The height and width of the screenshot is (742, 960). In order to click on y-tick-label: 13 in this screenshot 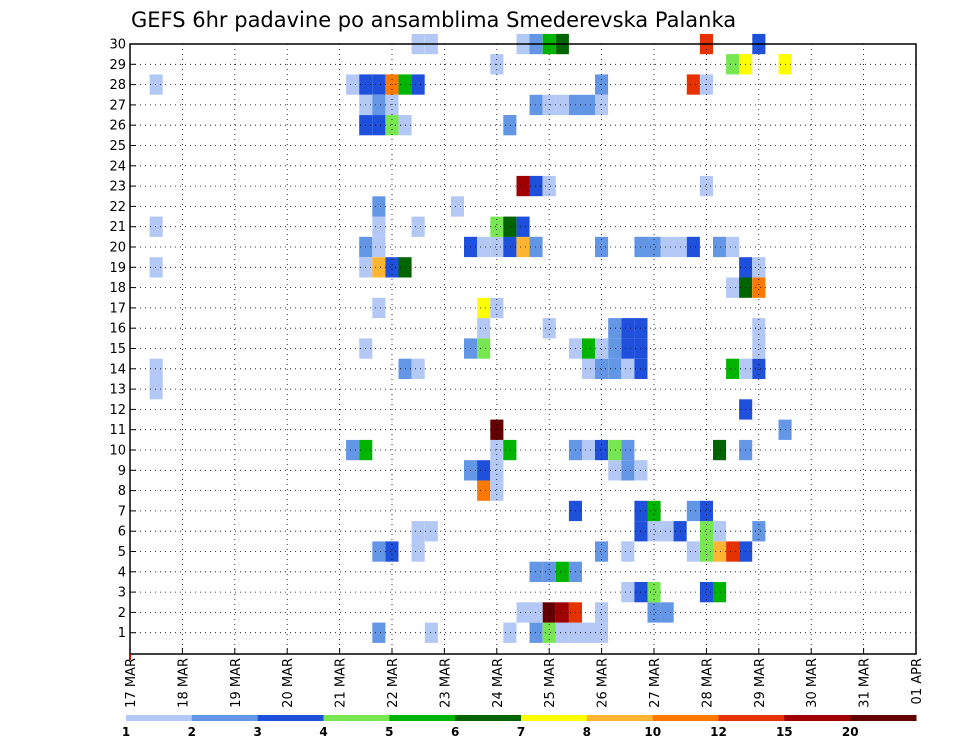, I will do `click(117, 390)`.